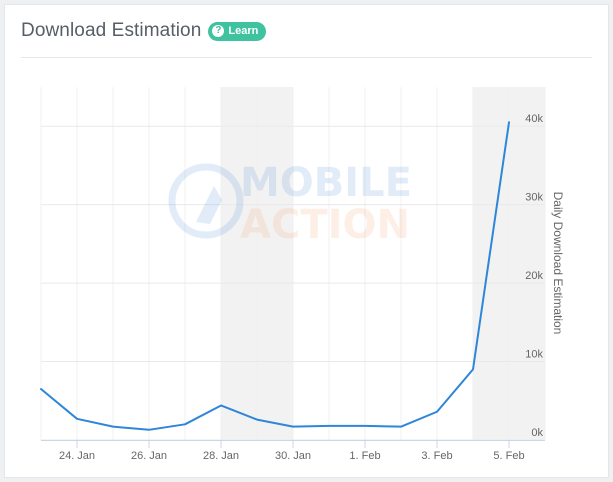 Image resolution: width=613 pixels, height=482 pixels. I want to click on header-divider, so click(306, 57).